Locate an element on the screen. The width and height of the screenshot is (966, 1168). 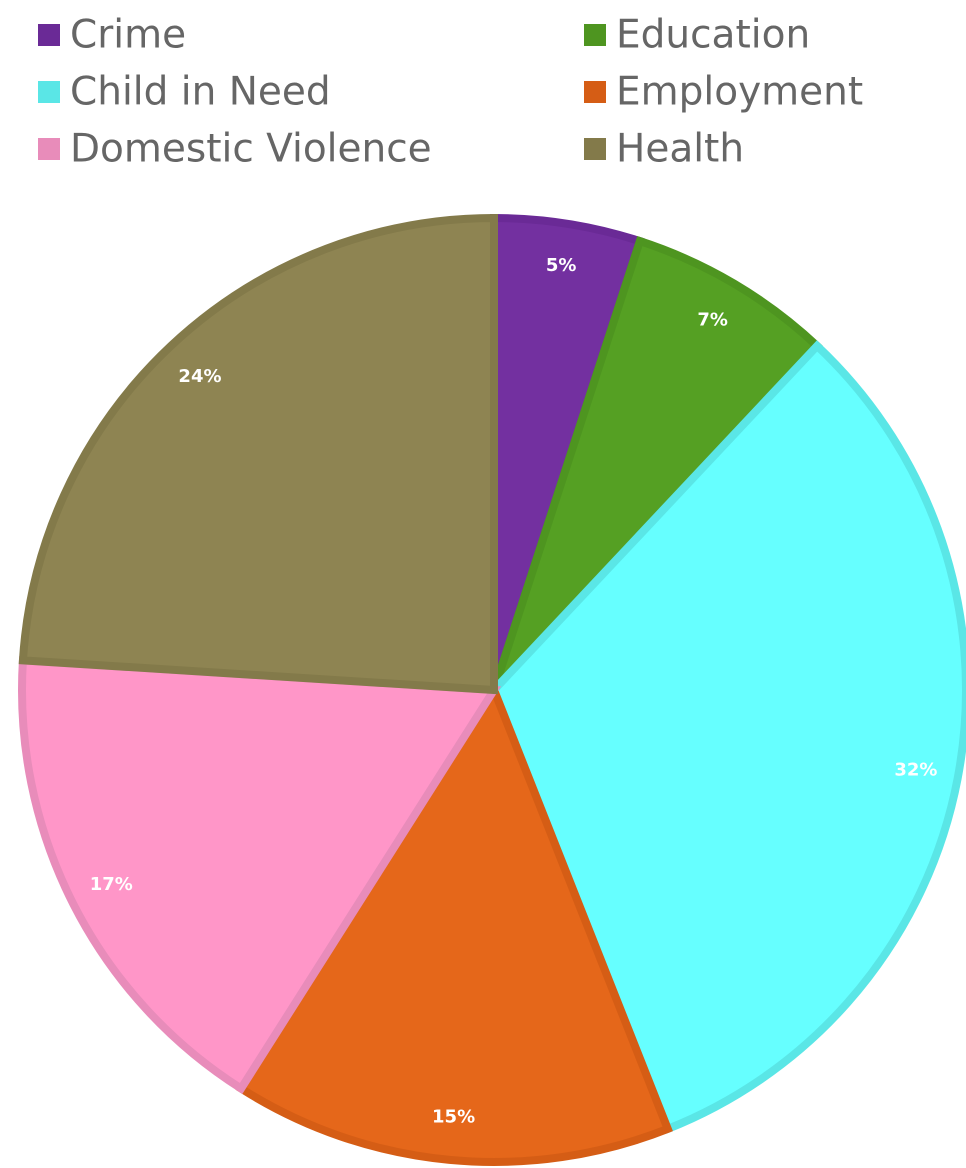
legend-label: Employment is located at coordinates (739, 92).